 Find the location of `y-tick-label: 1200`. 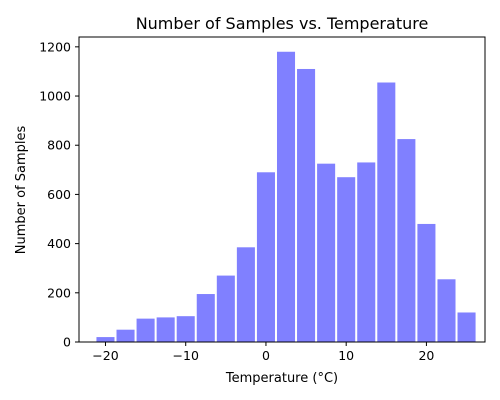

y-tick-label: 1200 is located at coordinates (55, 46).